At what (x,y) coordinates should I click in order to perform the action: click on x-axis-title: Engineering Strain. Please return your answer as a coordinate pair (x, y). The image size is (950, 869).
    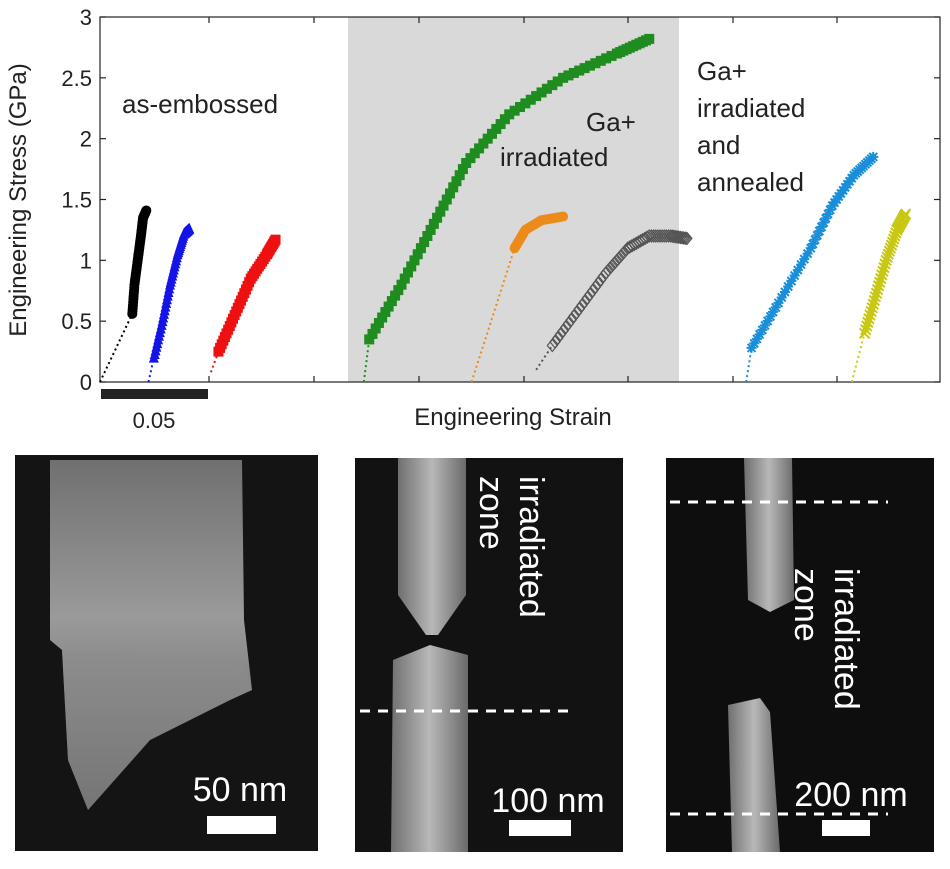
    Looking at the image, I should click on (512, 417).